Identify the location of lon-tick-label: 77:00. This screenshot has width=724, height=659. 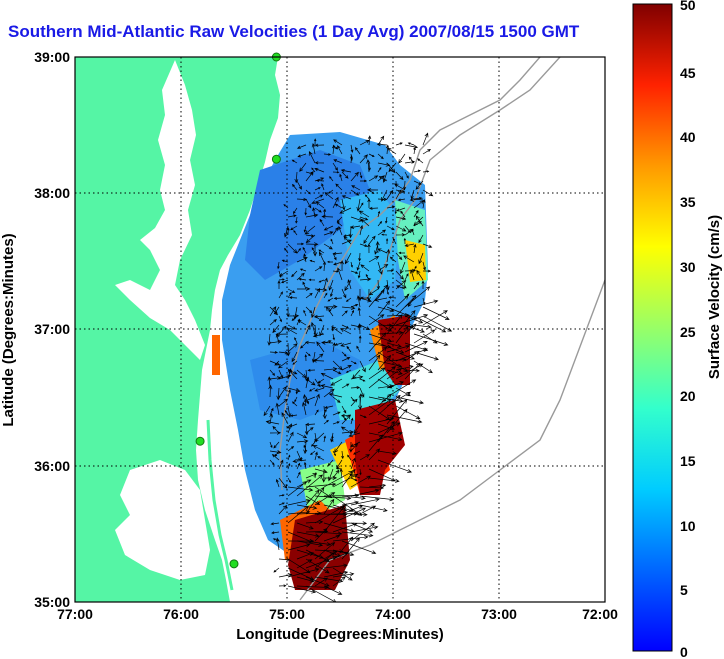
(75, 614).